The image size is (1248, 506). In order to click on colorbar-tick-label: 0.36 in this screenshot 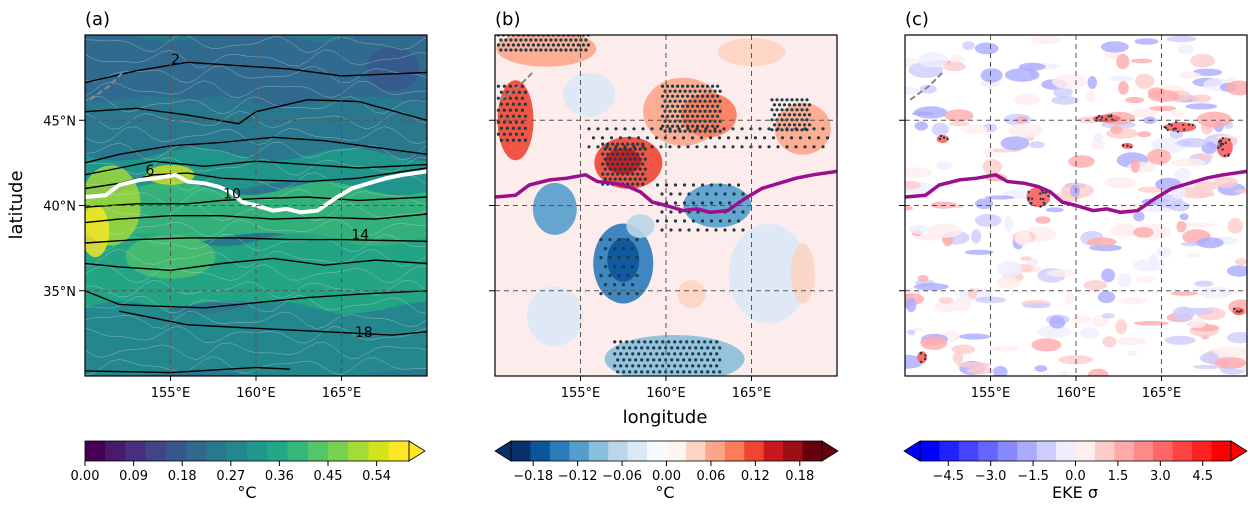, I will do `click(279, 476)`.